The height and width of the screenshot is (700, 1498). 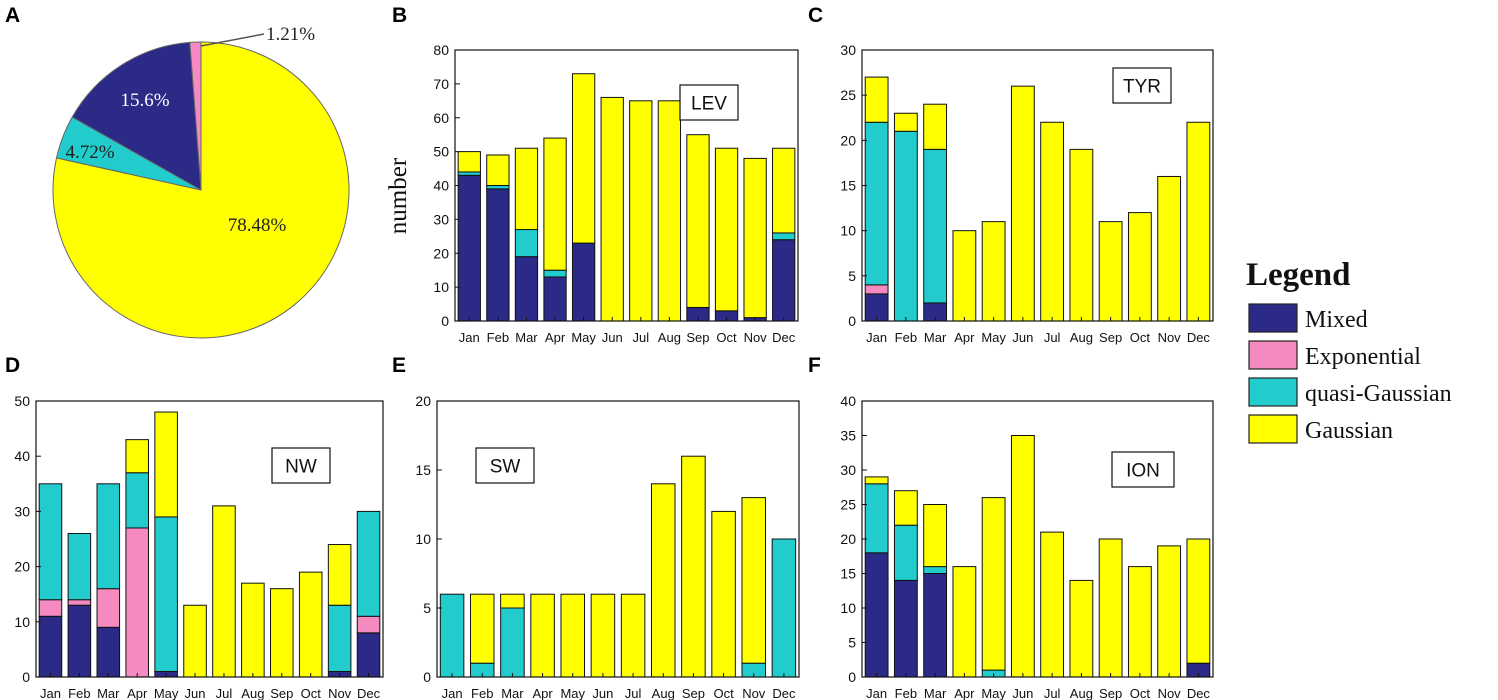 I want to click on y-tick-label: 70, so click(x=441, y=84).